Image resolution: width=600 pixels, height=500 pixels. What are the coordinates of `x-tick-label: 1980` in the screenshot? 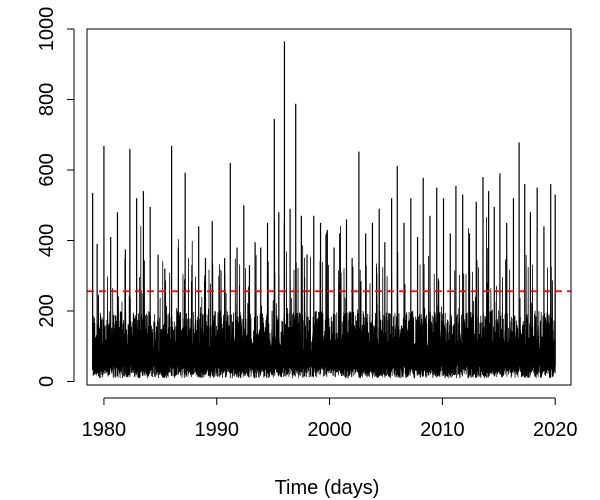 It's located at (104, 430).